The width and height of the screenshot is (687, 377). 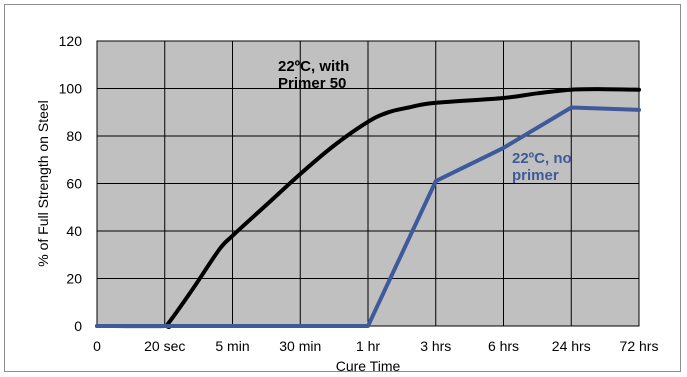 I want to click on x-axis-title: Cure Time, so click(x=368, y=366).